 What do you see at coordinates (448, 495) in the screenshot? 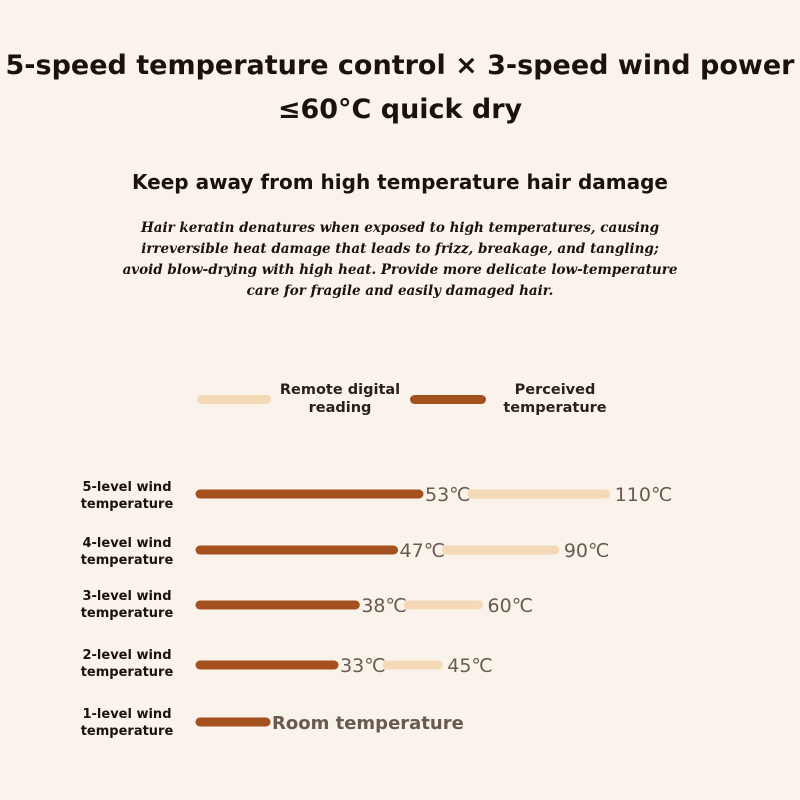
I see `value-label-perceived-level-5: 53℃` at bounding box center [448, 495].